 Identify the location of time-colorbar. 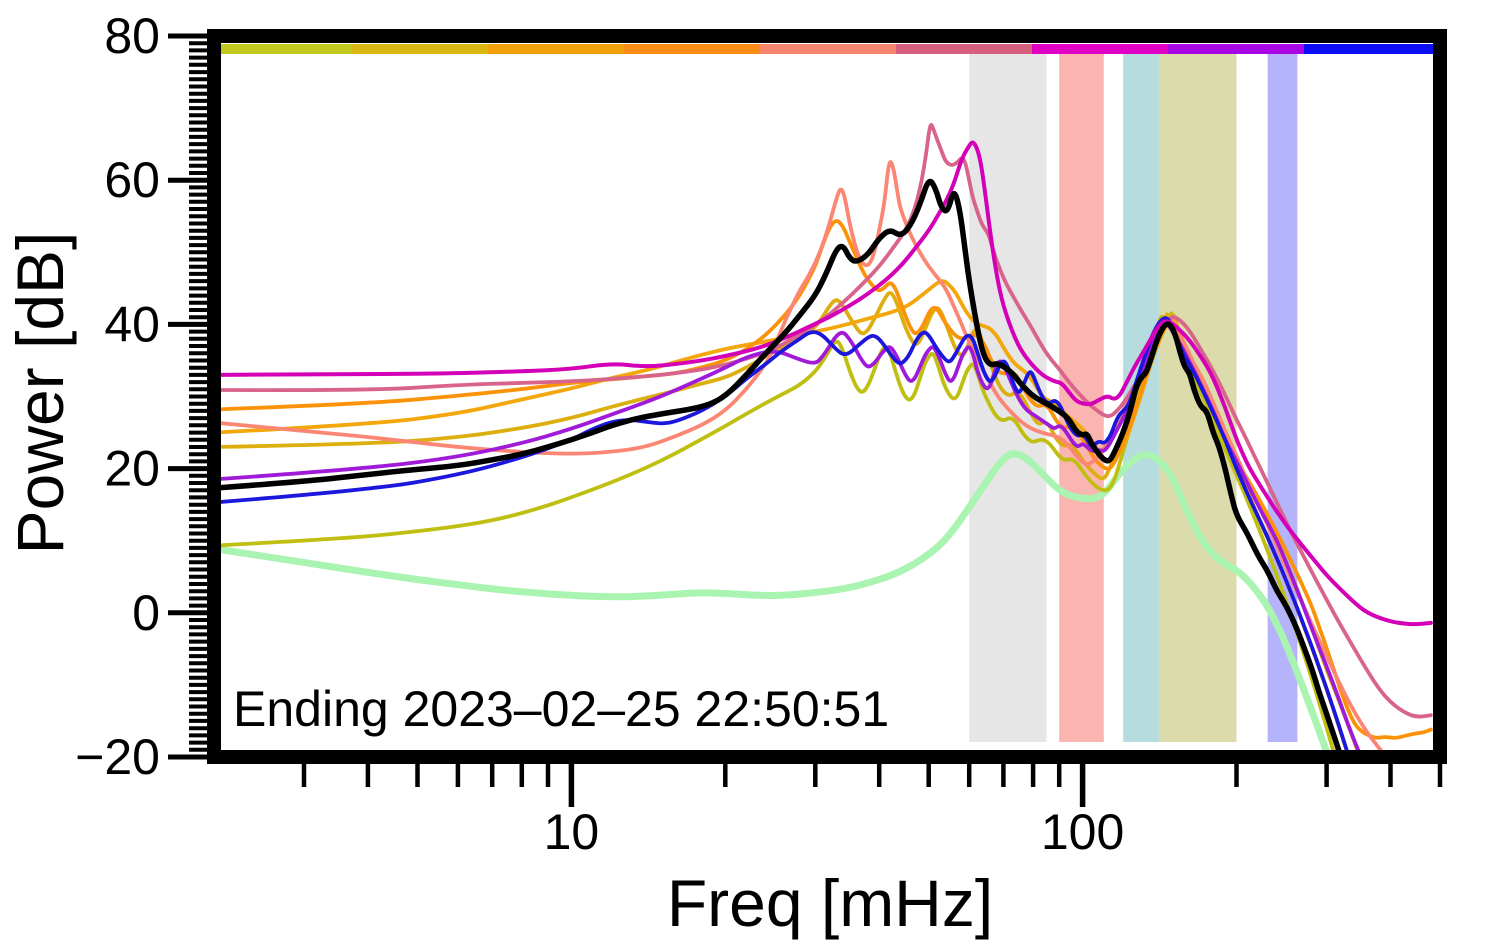
(828, 49).